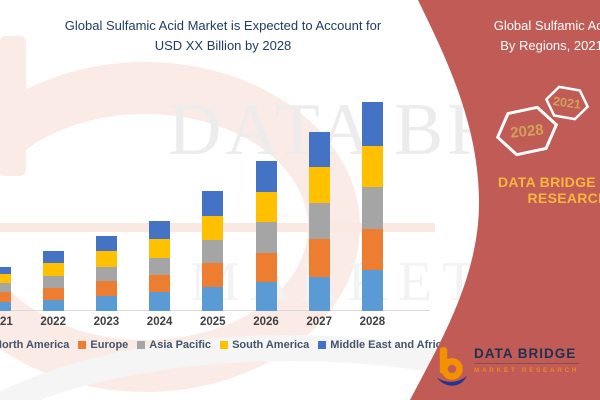  Describe the element at coordinates (213, 322) in the screenshot. I see `x-label-2025: 2025` at that location.